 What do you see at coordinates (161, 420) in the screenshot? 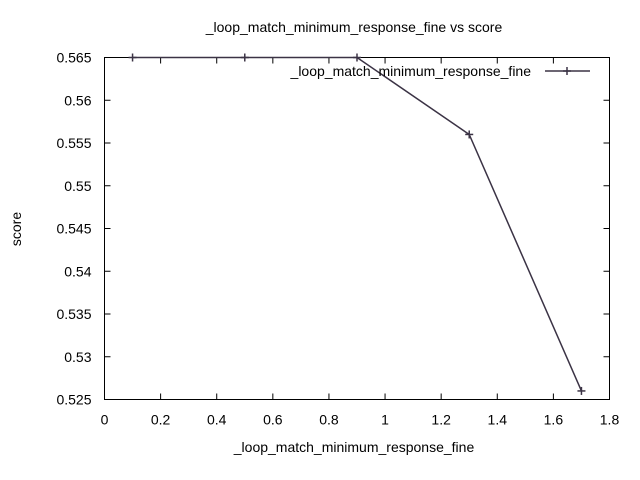
I see `x-tick-label: 0.2` at bounding box center [161, 420].